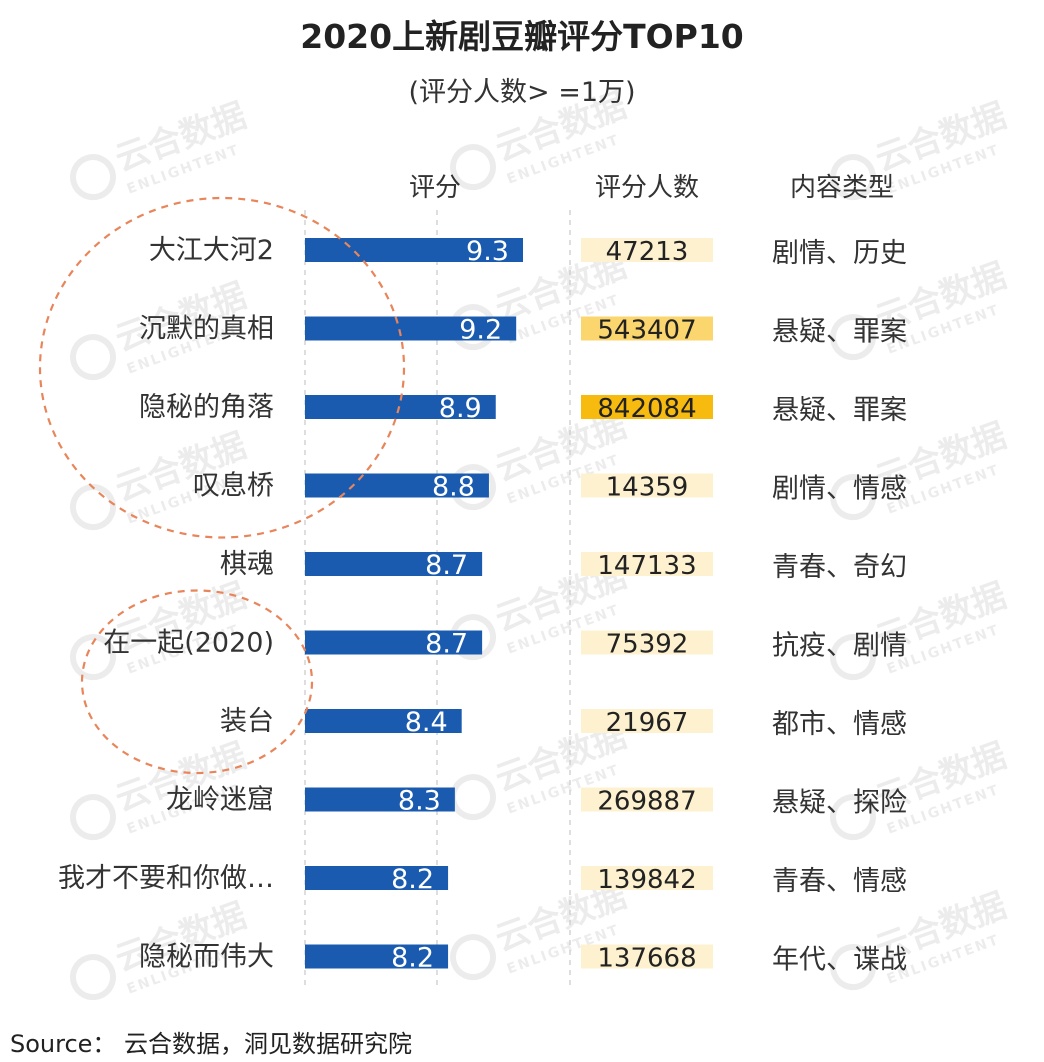  Describe the element at coordinates (839, 567) in the screenshot. I see `genre-label: 青春、奇幻` at that location.